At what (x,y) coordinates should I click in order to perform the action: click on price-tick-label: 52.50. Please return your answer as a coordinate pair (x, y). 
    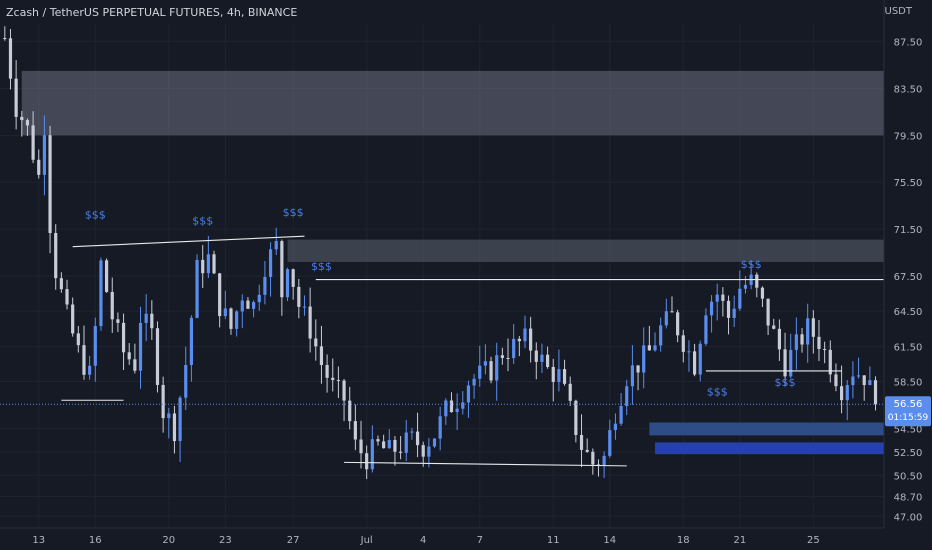
    Looking at the image, I should click on (908, 453).